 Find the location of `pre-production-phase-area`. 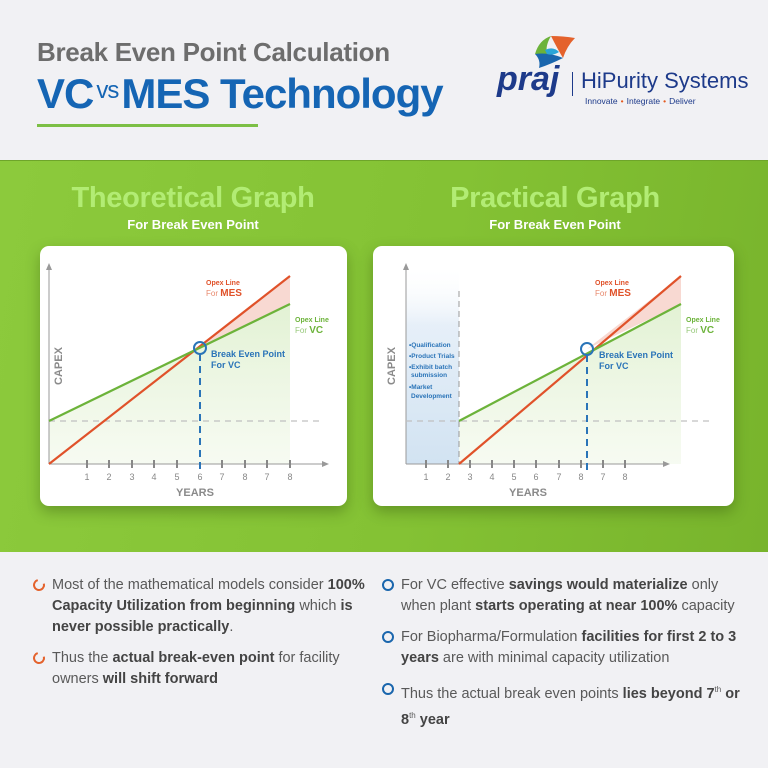

pre-production-phase-area is located at coordinates (432, 365).